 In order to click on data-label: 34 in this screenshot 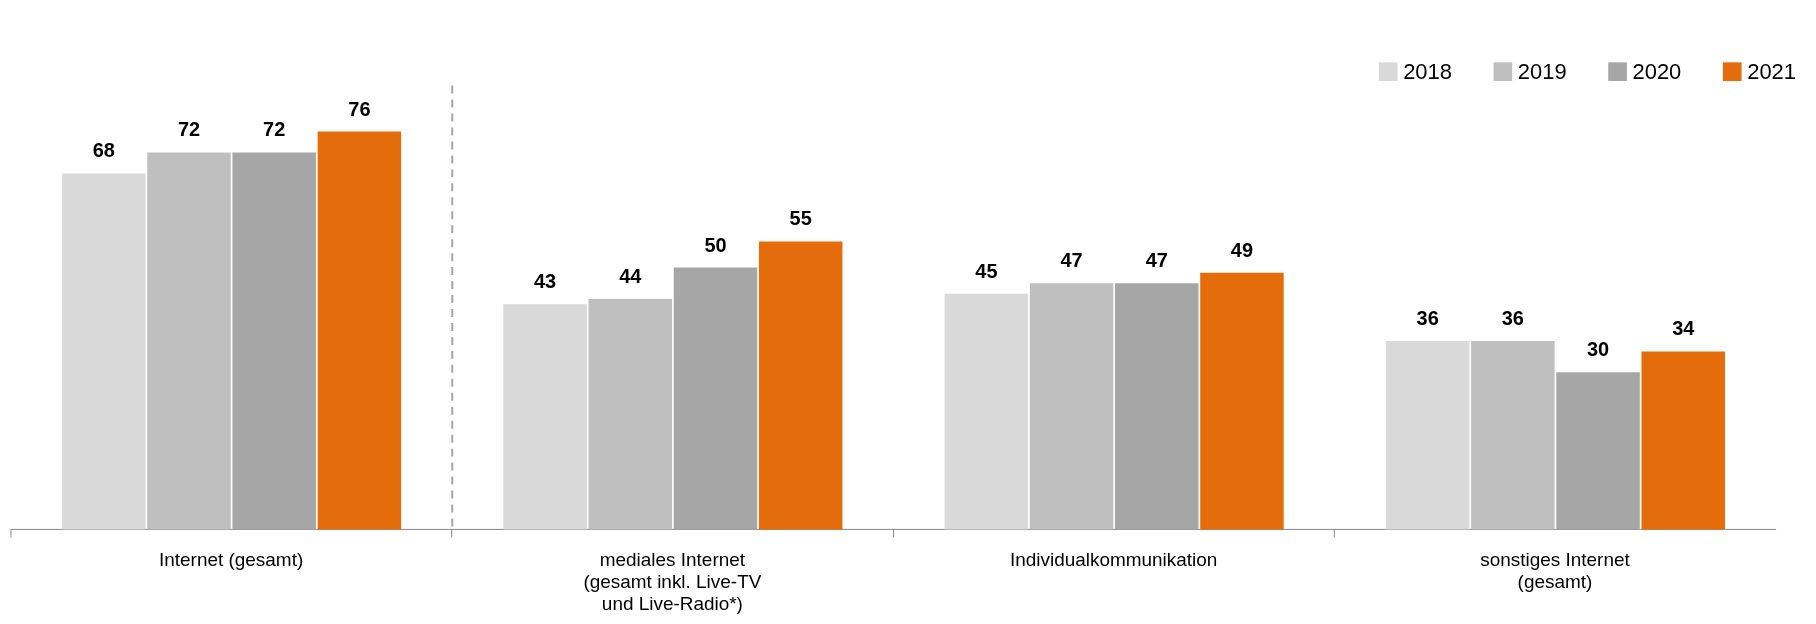, I will do `click(1683, 328)`.